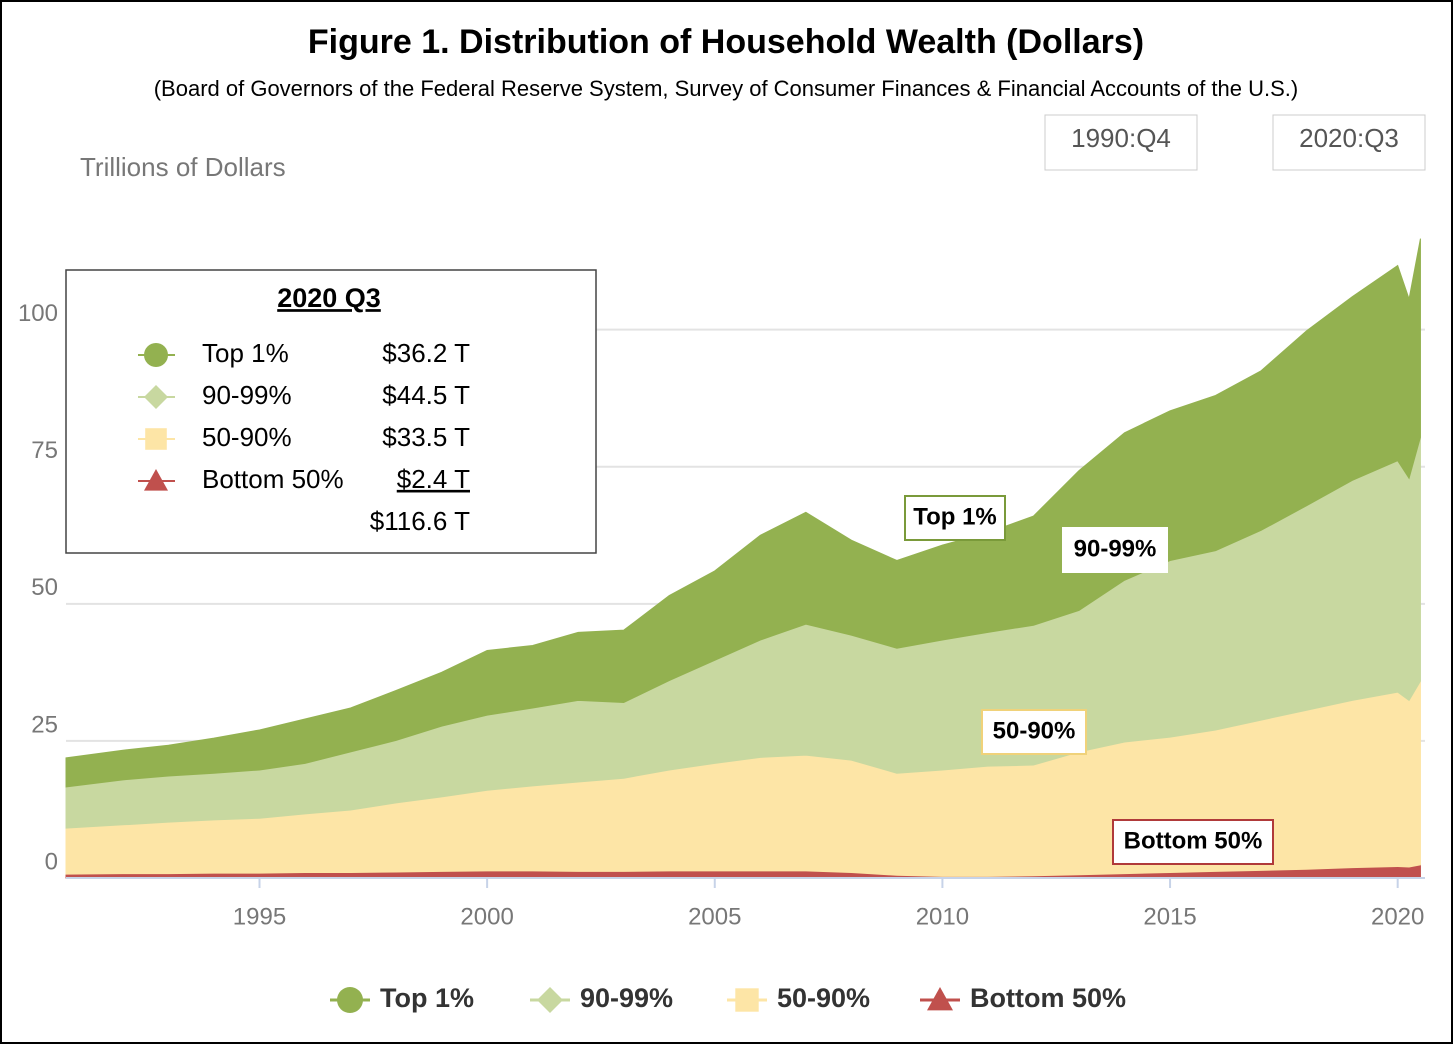 Image resolution: width=1453 pixels, height=1044 pixels. Describe the element at coordinates (433, 479) in the screenshot. I see `inset-value: $2.4 T` at that location.